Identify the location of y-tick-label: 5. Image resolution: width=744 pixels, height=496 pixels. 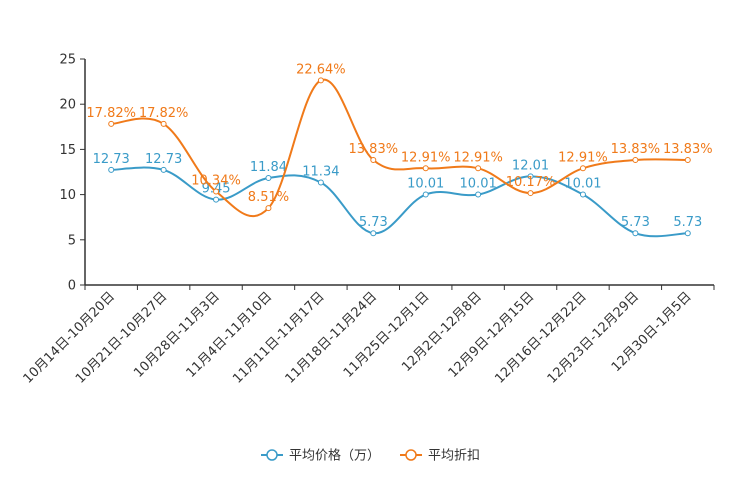
(72, 240).